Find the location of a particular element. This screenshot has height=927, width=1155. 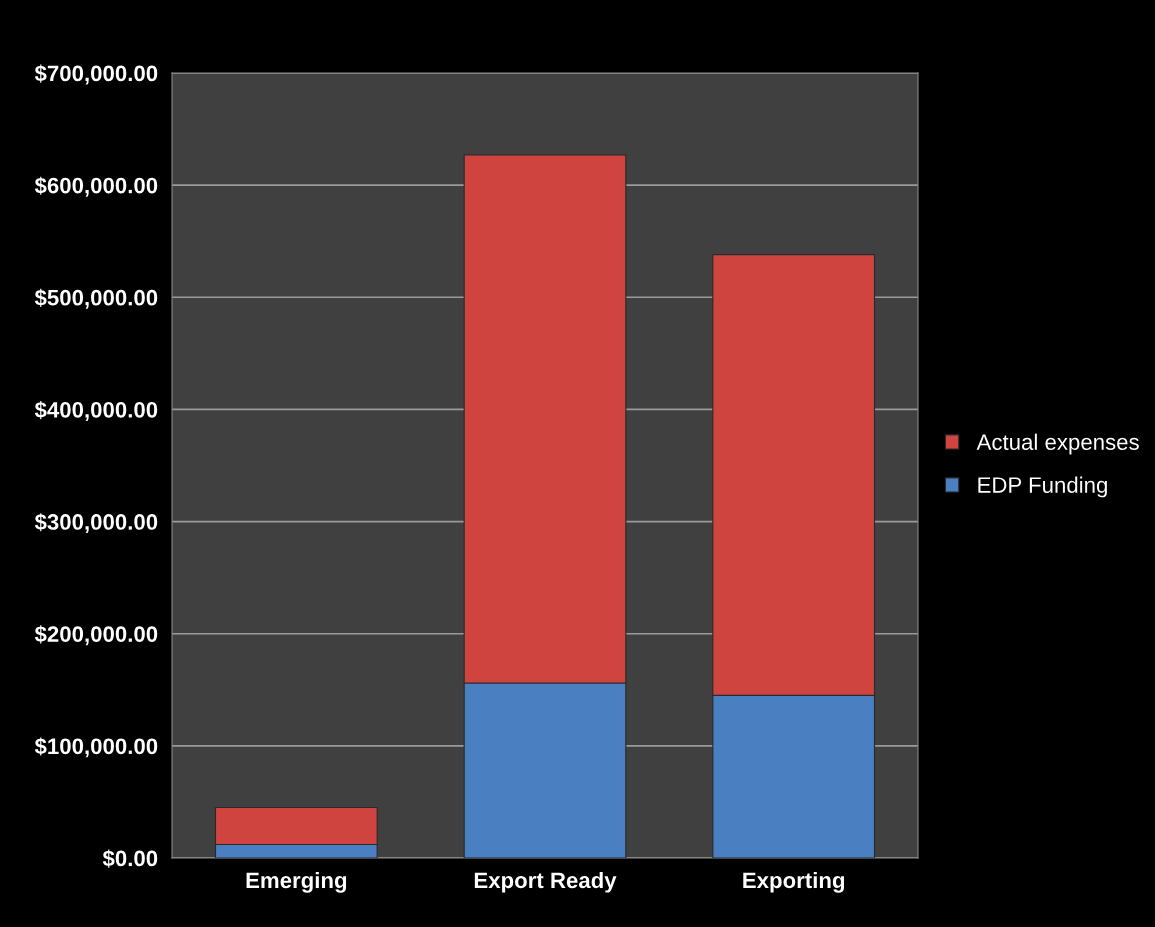

legend-label: Actual expenses is located at coordinates (1057, 444).